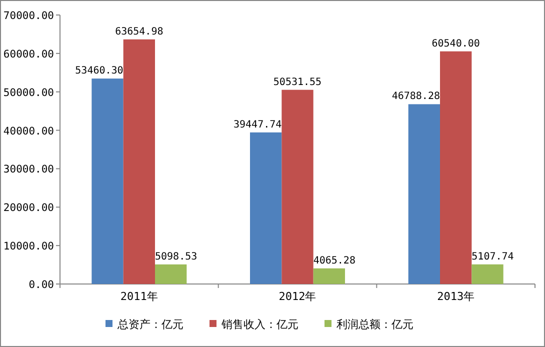  What do you see at coordinates (456, 44) in the screenshot?
I see `data-label: 60540.00` at bounding box center [456, 44].